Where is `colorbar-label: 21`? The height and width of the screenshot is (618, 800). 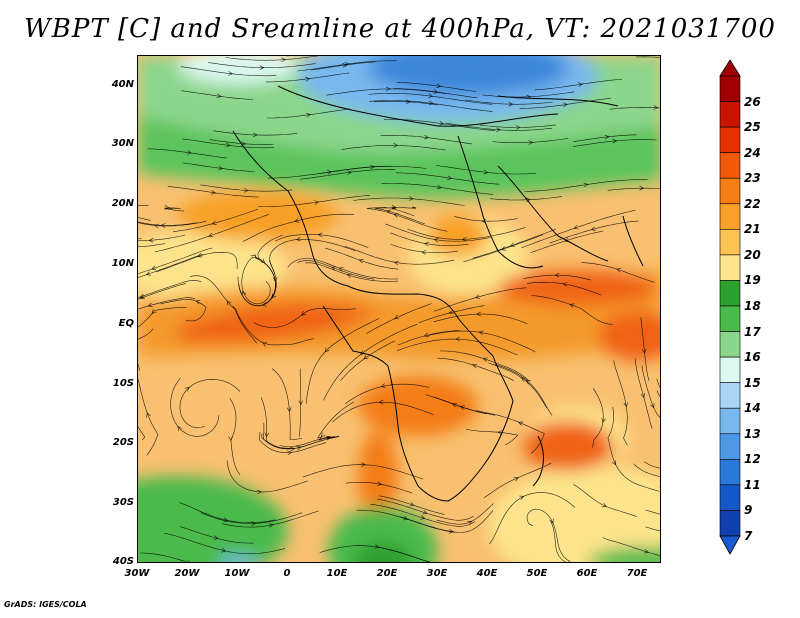
colorbar-label: 21 is located at coordinates (752, 229).